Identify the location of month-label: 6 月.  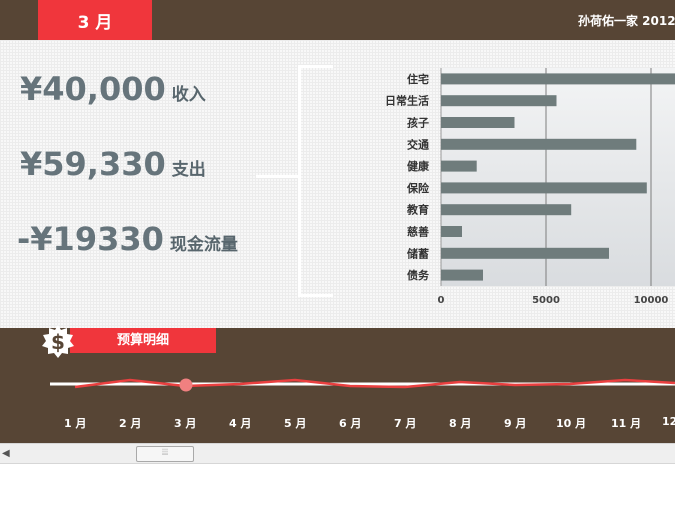
(350, 423).